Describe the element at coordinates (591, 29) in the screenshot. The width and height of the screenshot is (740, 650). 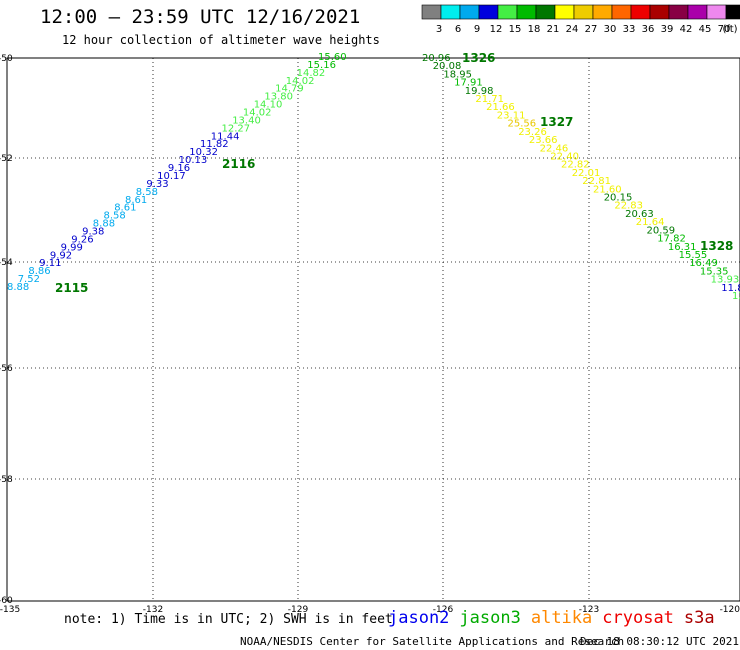
I see `scale-label: 27` at that location.